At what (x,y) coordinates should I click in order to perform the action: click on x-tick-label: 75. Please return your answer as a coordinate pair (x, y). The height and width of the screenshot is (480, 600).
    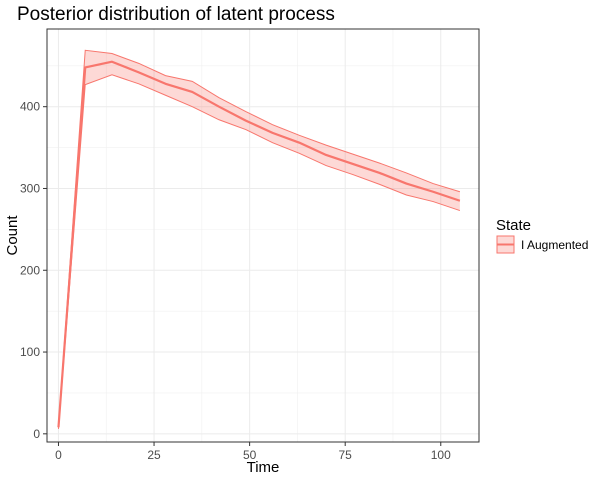
    Looking at the image, I should click on (346, 455).